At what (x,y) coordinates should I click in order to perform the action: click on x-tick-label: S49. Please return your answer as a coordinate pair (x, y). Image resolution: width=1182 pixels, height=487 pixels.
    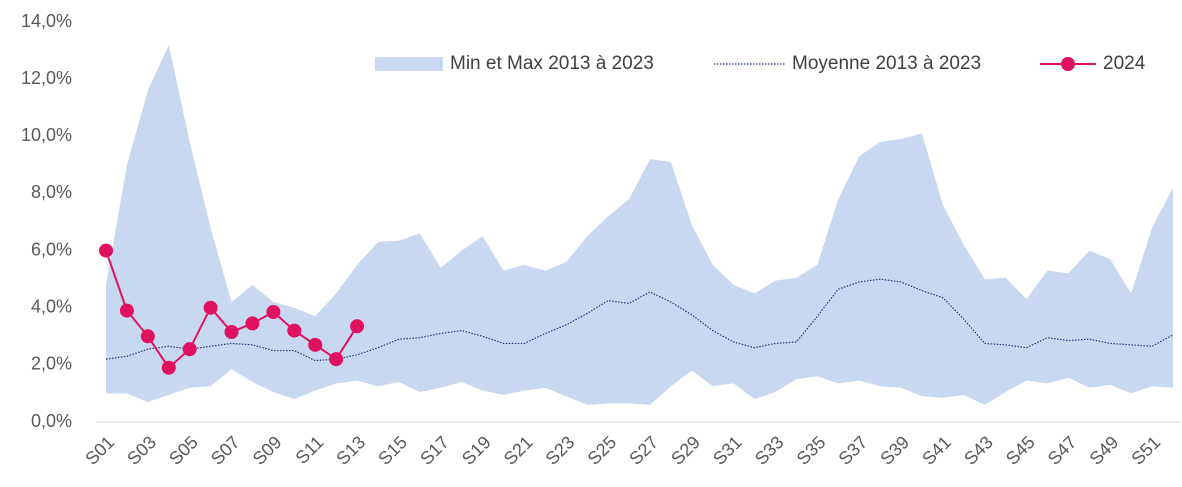
    Looking at the image, I should click on (1104, 450).